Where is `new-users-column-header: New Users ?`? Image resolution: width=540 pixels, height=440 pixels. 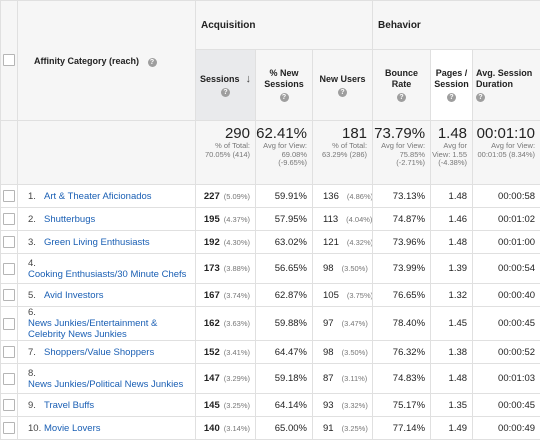 new-users-column-header: New Users ? is located at coordinates (343, 85).